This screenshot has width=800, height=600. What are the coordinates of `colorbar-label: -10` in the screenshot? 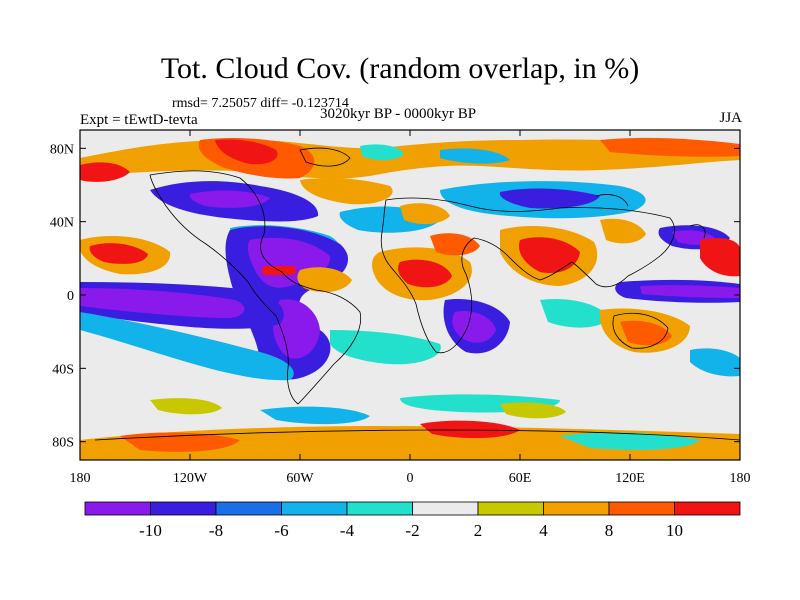 It's located at (150, 530).